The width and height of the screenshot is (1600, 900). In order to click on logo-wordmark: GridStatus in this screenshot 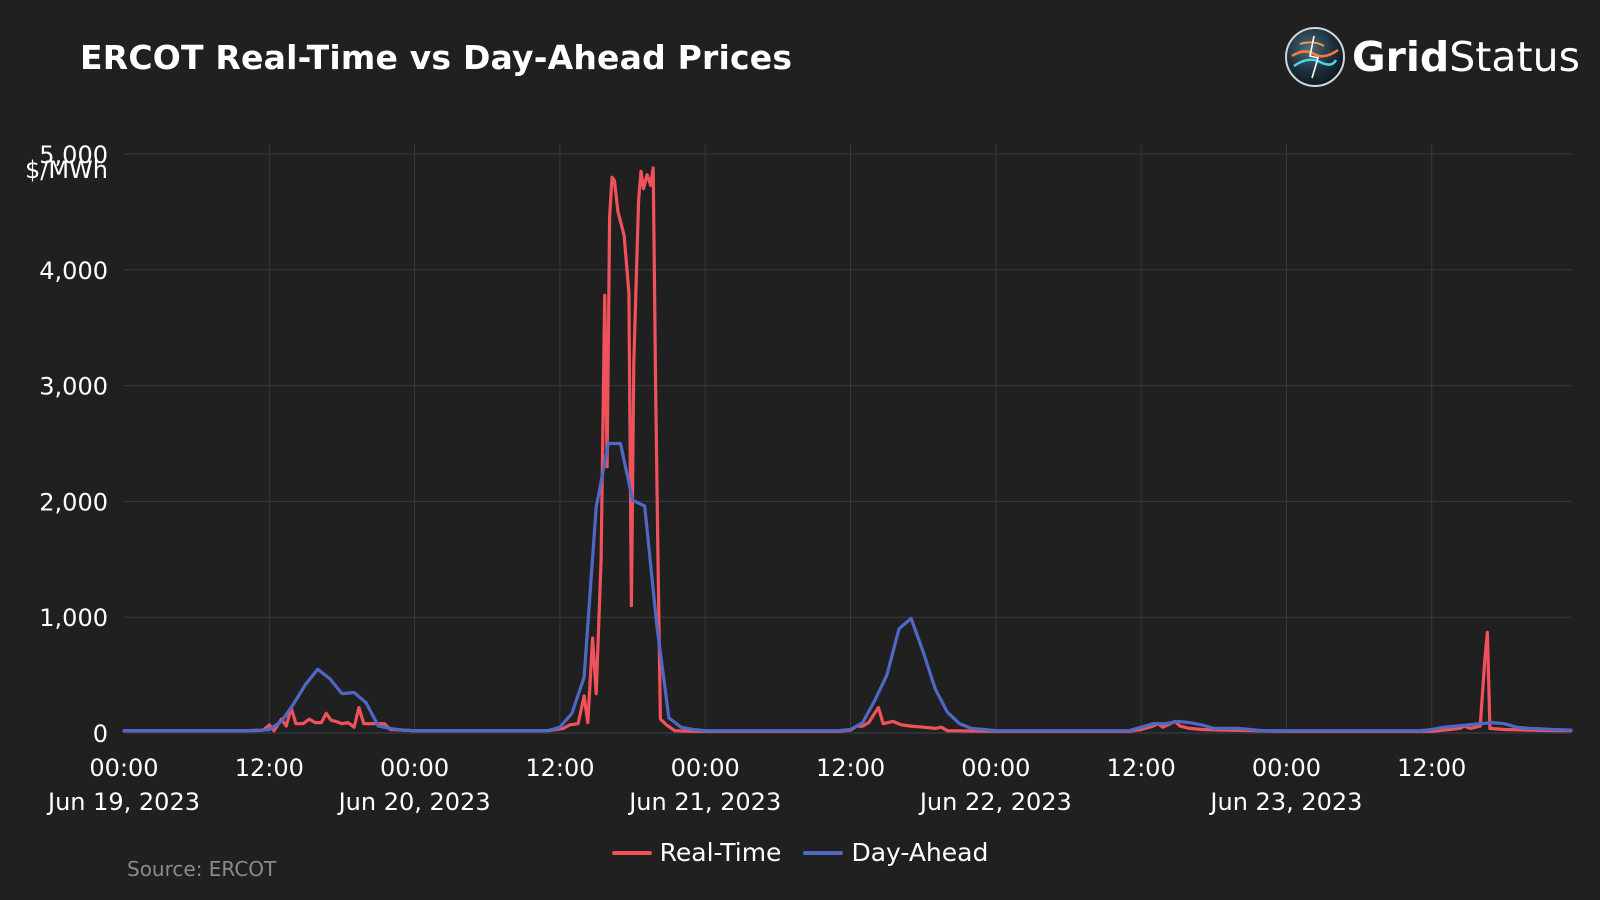, I will do `click(1466, 57)`.